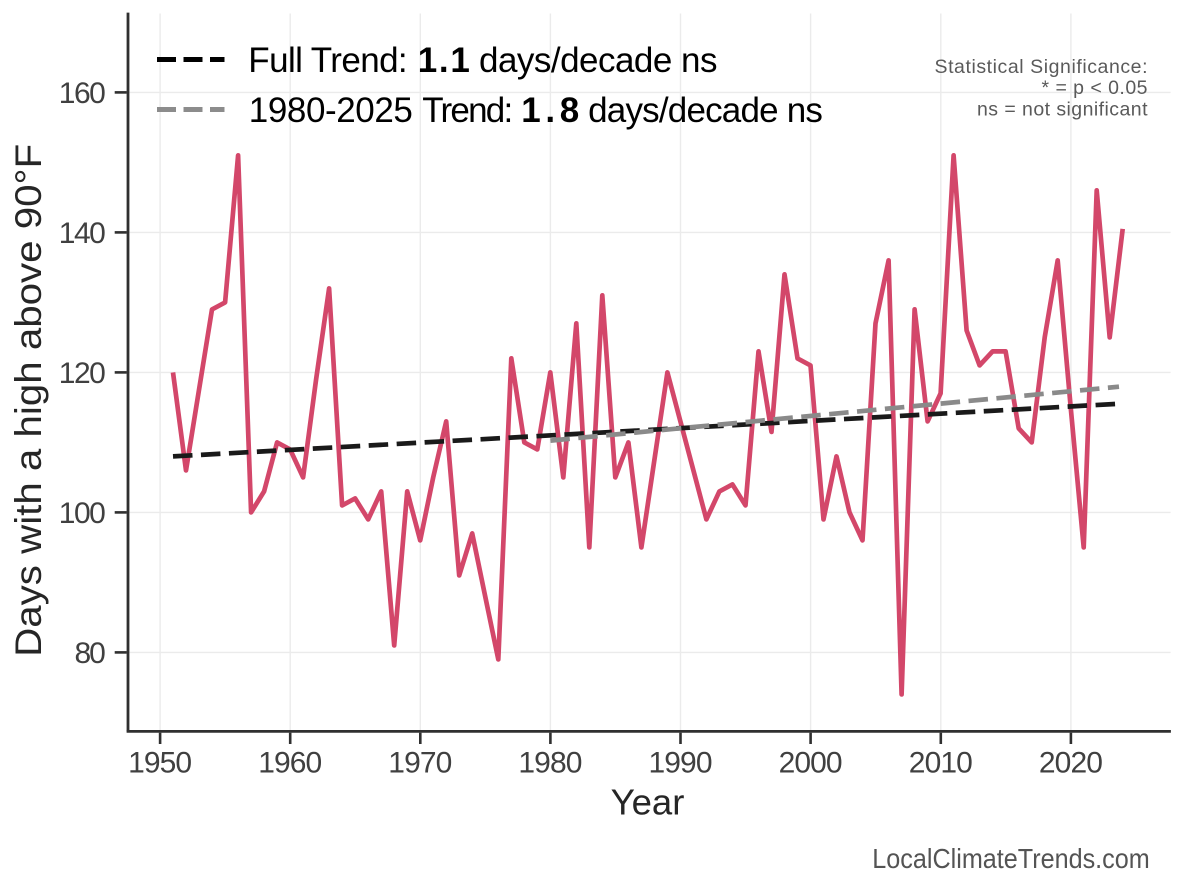 This screenshot has height=889, width=1184. I want to click on svg-text: ns = not significant, so click(1062, 109).